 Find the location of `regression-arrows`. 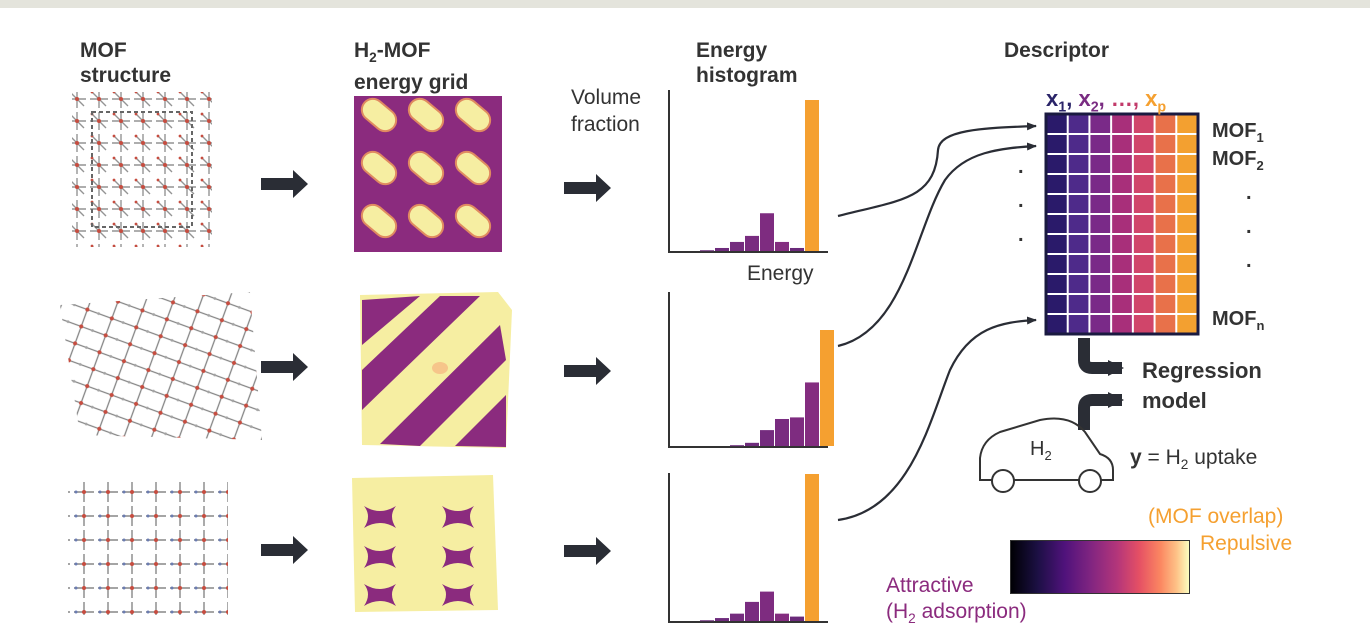

regression-arrows is located at coordinates (1101, 384).